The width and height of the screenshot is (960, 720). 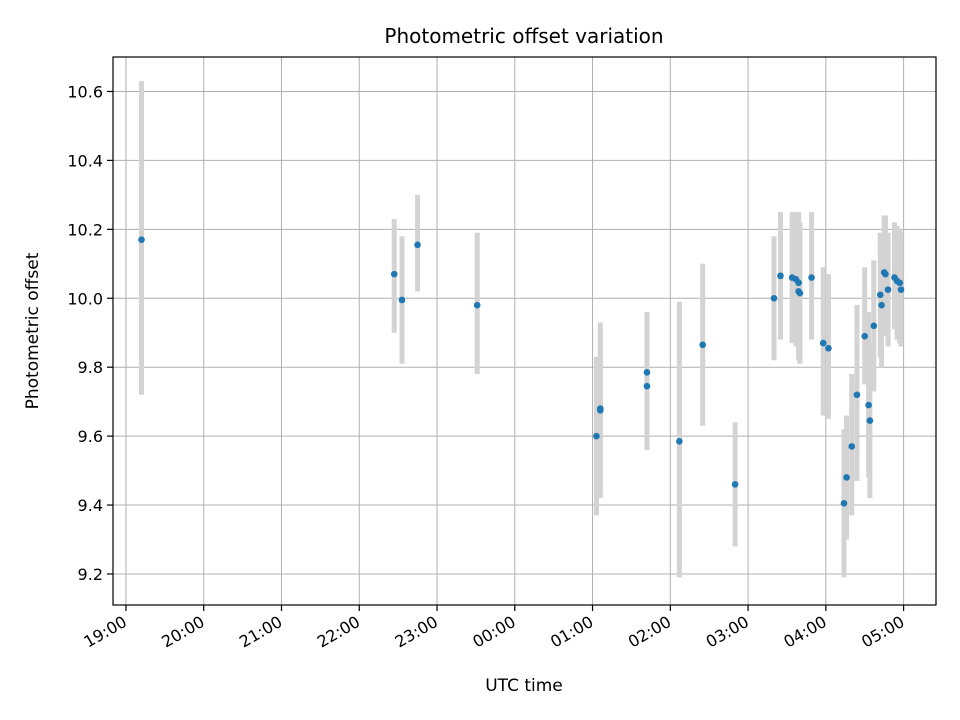 I want to click on chart-title: Photometric offset variation, so click(x=523, y=36).